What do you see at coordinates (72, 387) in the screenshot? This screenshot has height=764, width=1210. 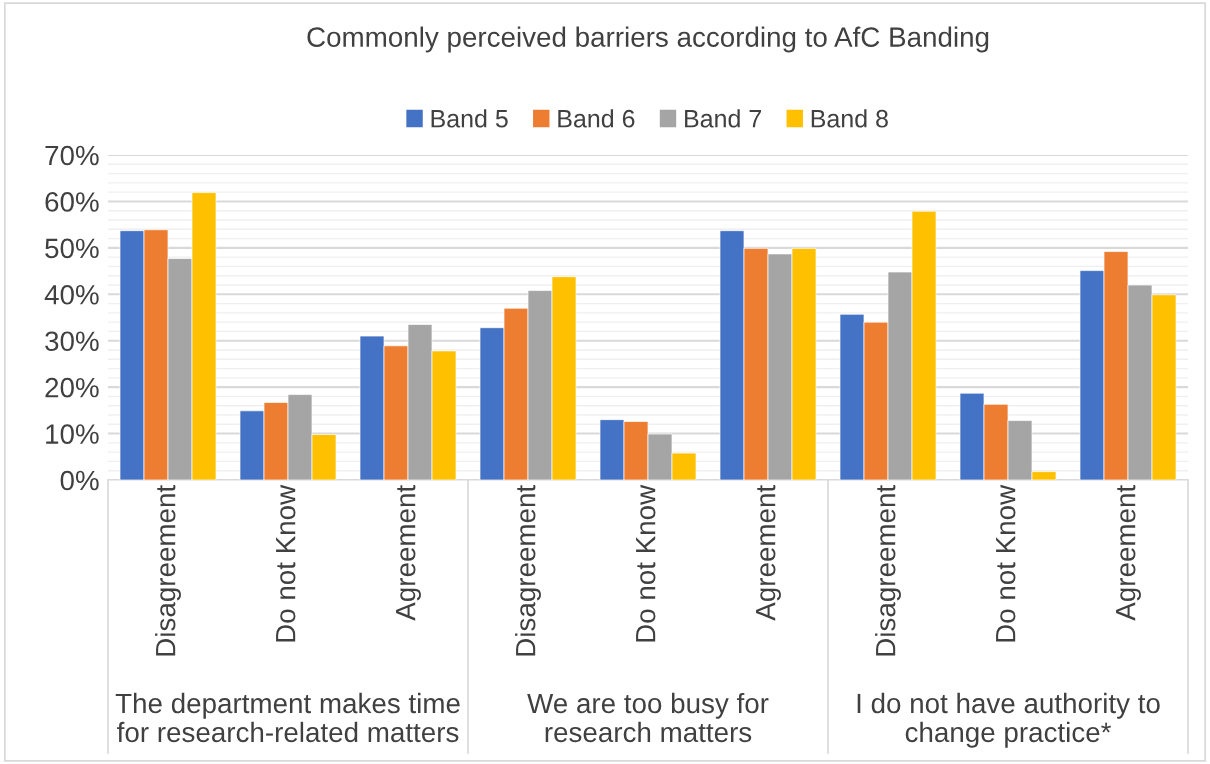 I see `y-tick-label: 20%` at bounding box center [72, 387].